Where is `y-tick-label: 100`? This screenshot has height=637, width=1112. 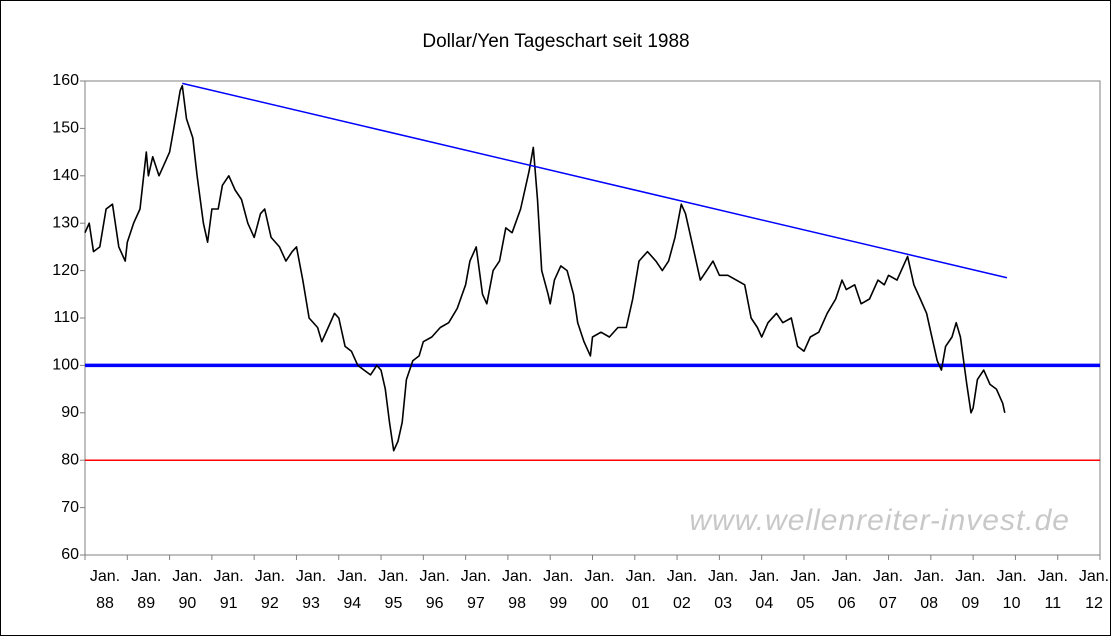 y-tick-label: 100 is located at coordinates (65, 365).